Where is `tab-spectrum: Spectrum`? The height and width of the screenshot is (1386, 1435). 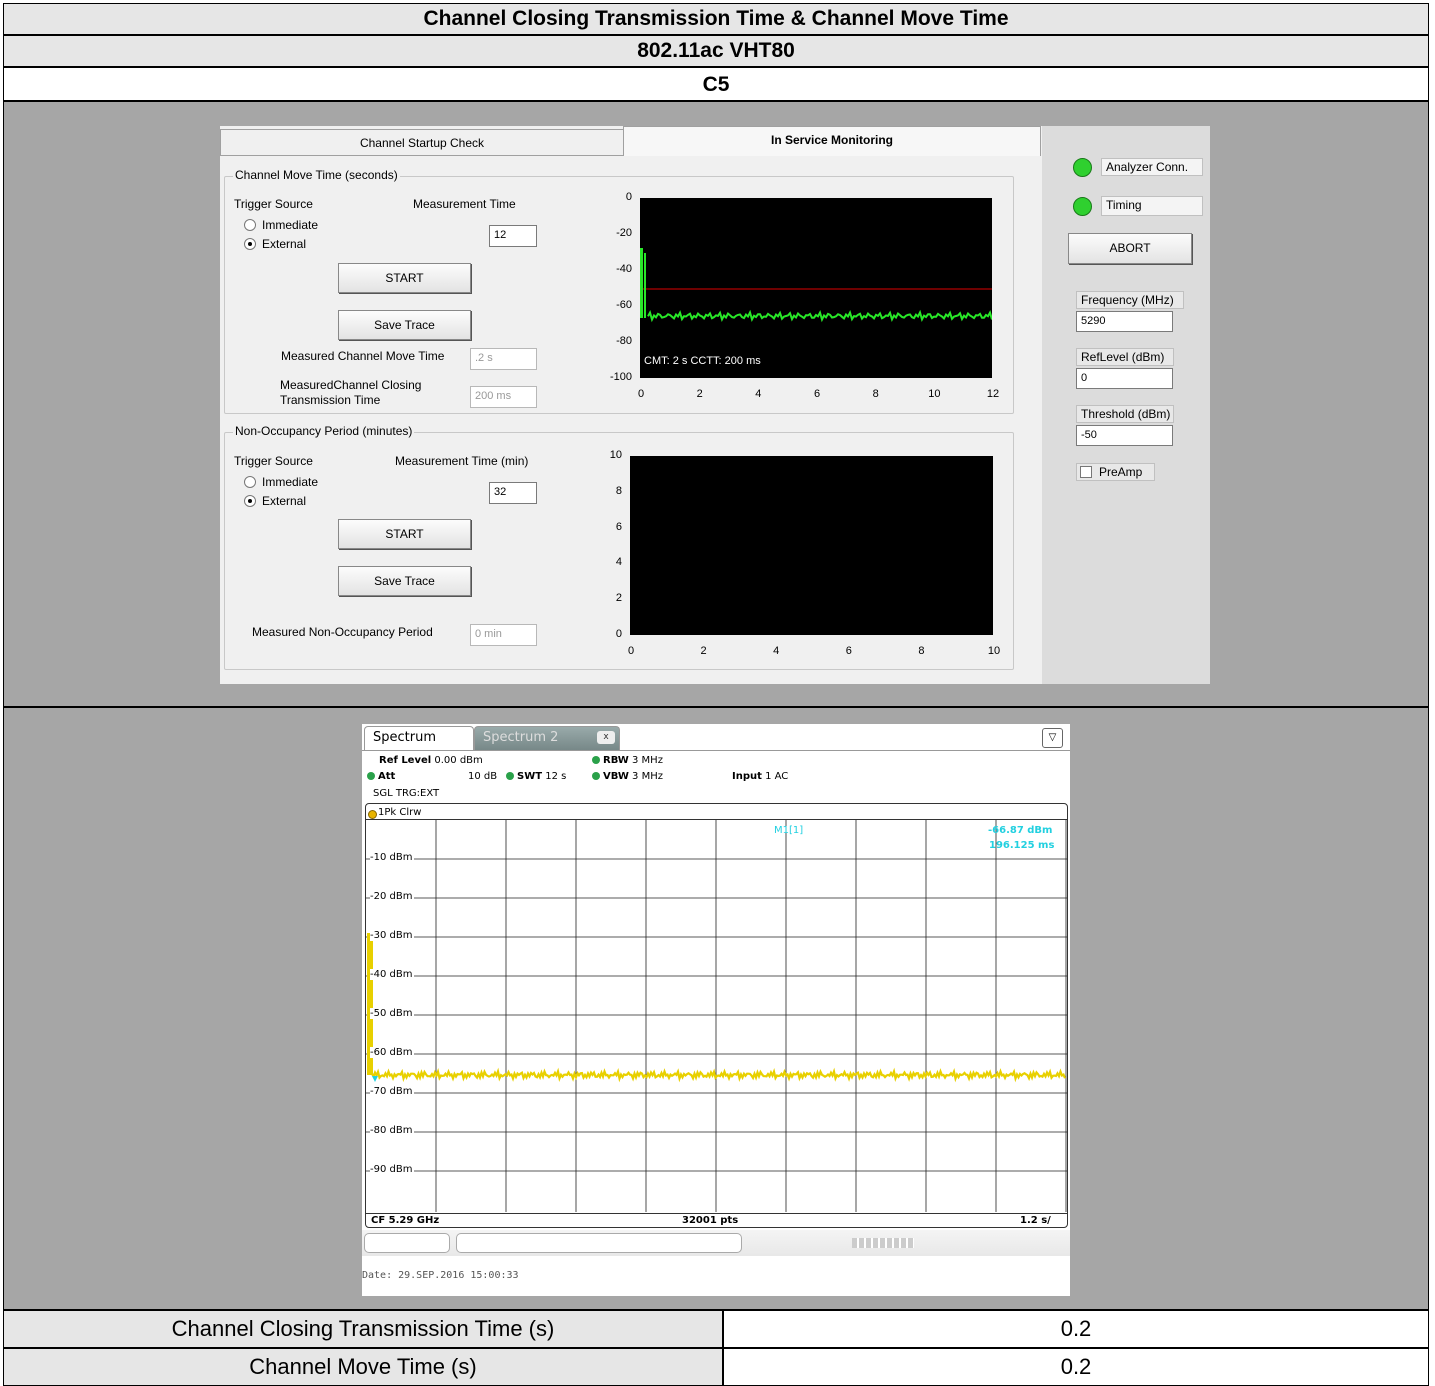 tab-spectrum: Spectrum is located at coordinates (419, 738).